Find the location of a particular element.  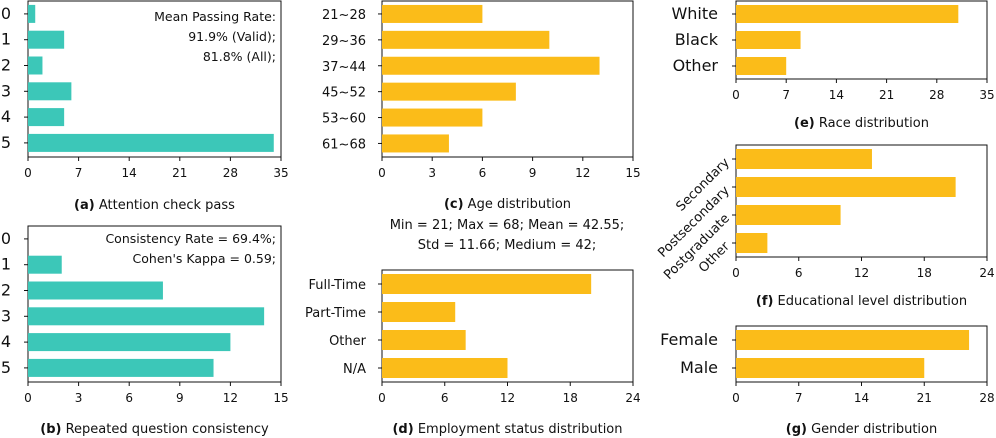

chart-caption: (d) Employment status distribution is located at coordinates (507, 429).